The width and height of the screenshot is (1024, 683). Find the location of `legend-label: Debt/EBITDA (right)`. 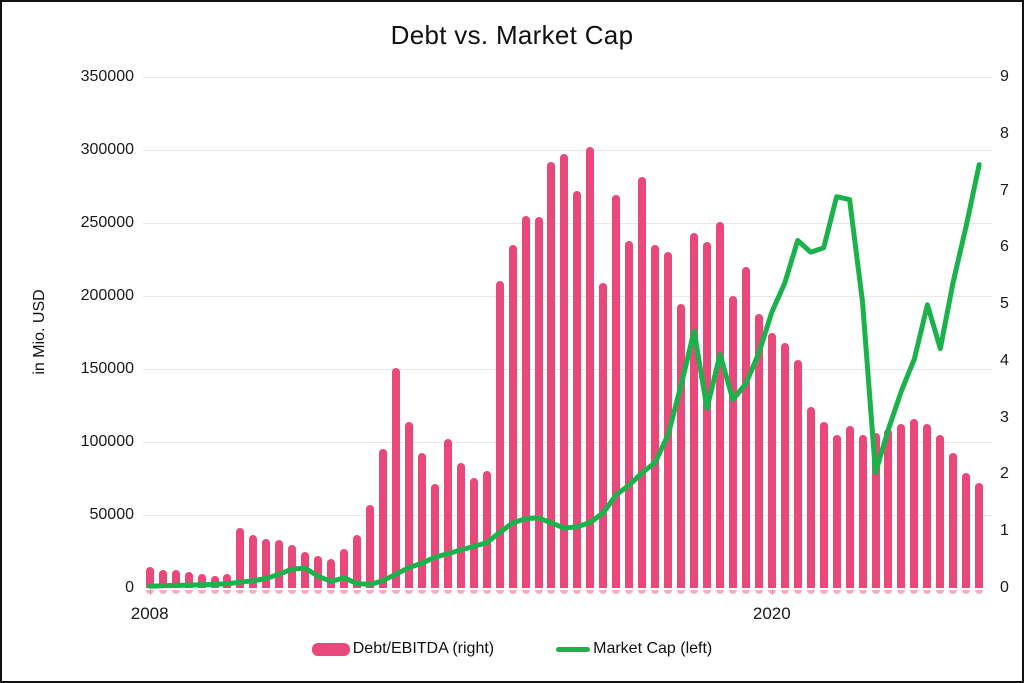

legend-label: Debt/EBITDA (right) is located at coordinates (423, 648).